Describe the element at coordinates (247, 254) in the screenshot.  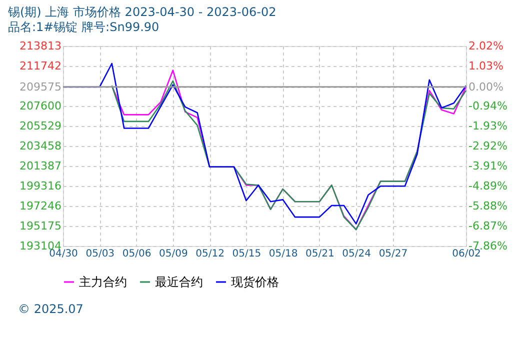
I see `x-tick-label: 05/15` at that location.